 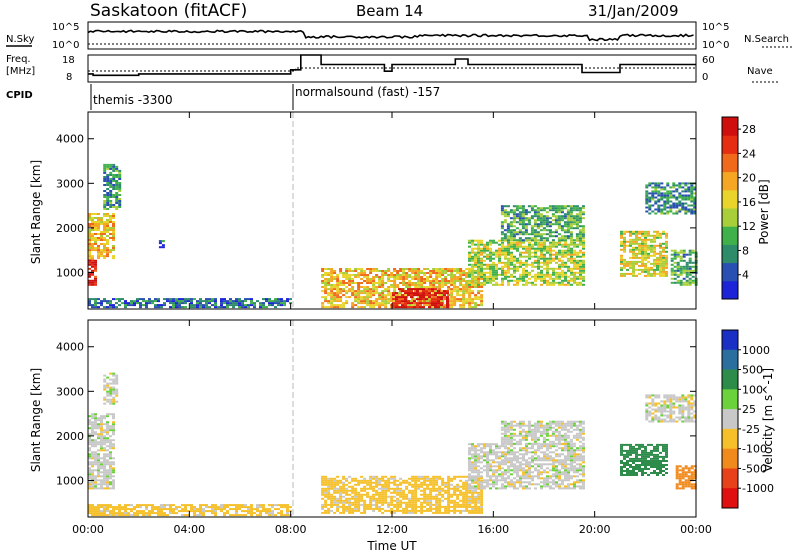 What do you see at coordinates (749, 129) in the screenshot?
I see `power-colorbar-tick-label-6: 28` at bounding box center [749, 129].